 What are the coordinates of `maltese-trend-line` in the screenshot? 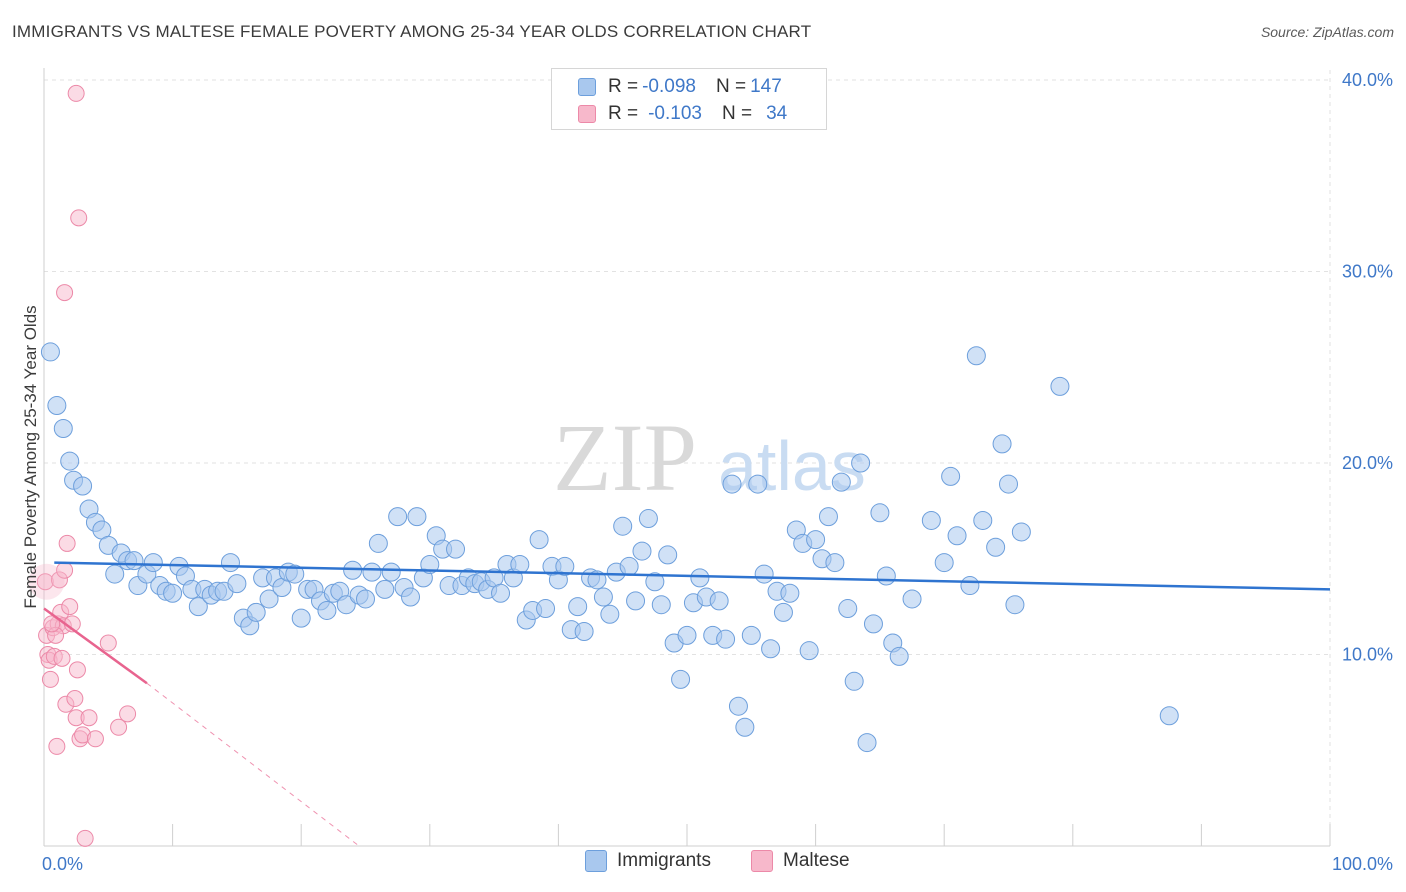 It's located at (95, 646).